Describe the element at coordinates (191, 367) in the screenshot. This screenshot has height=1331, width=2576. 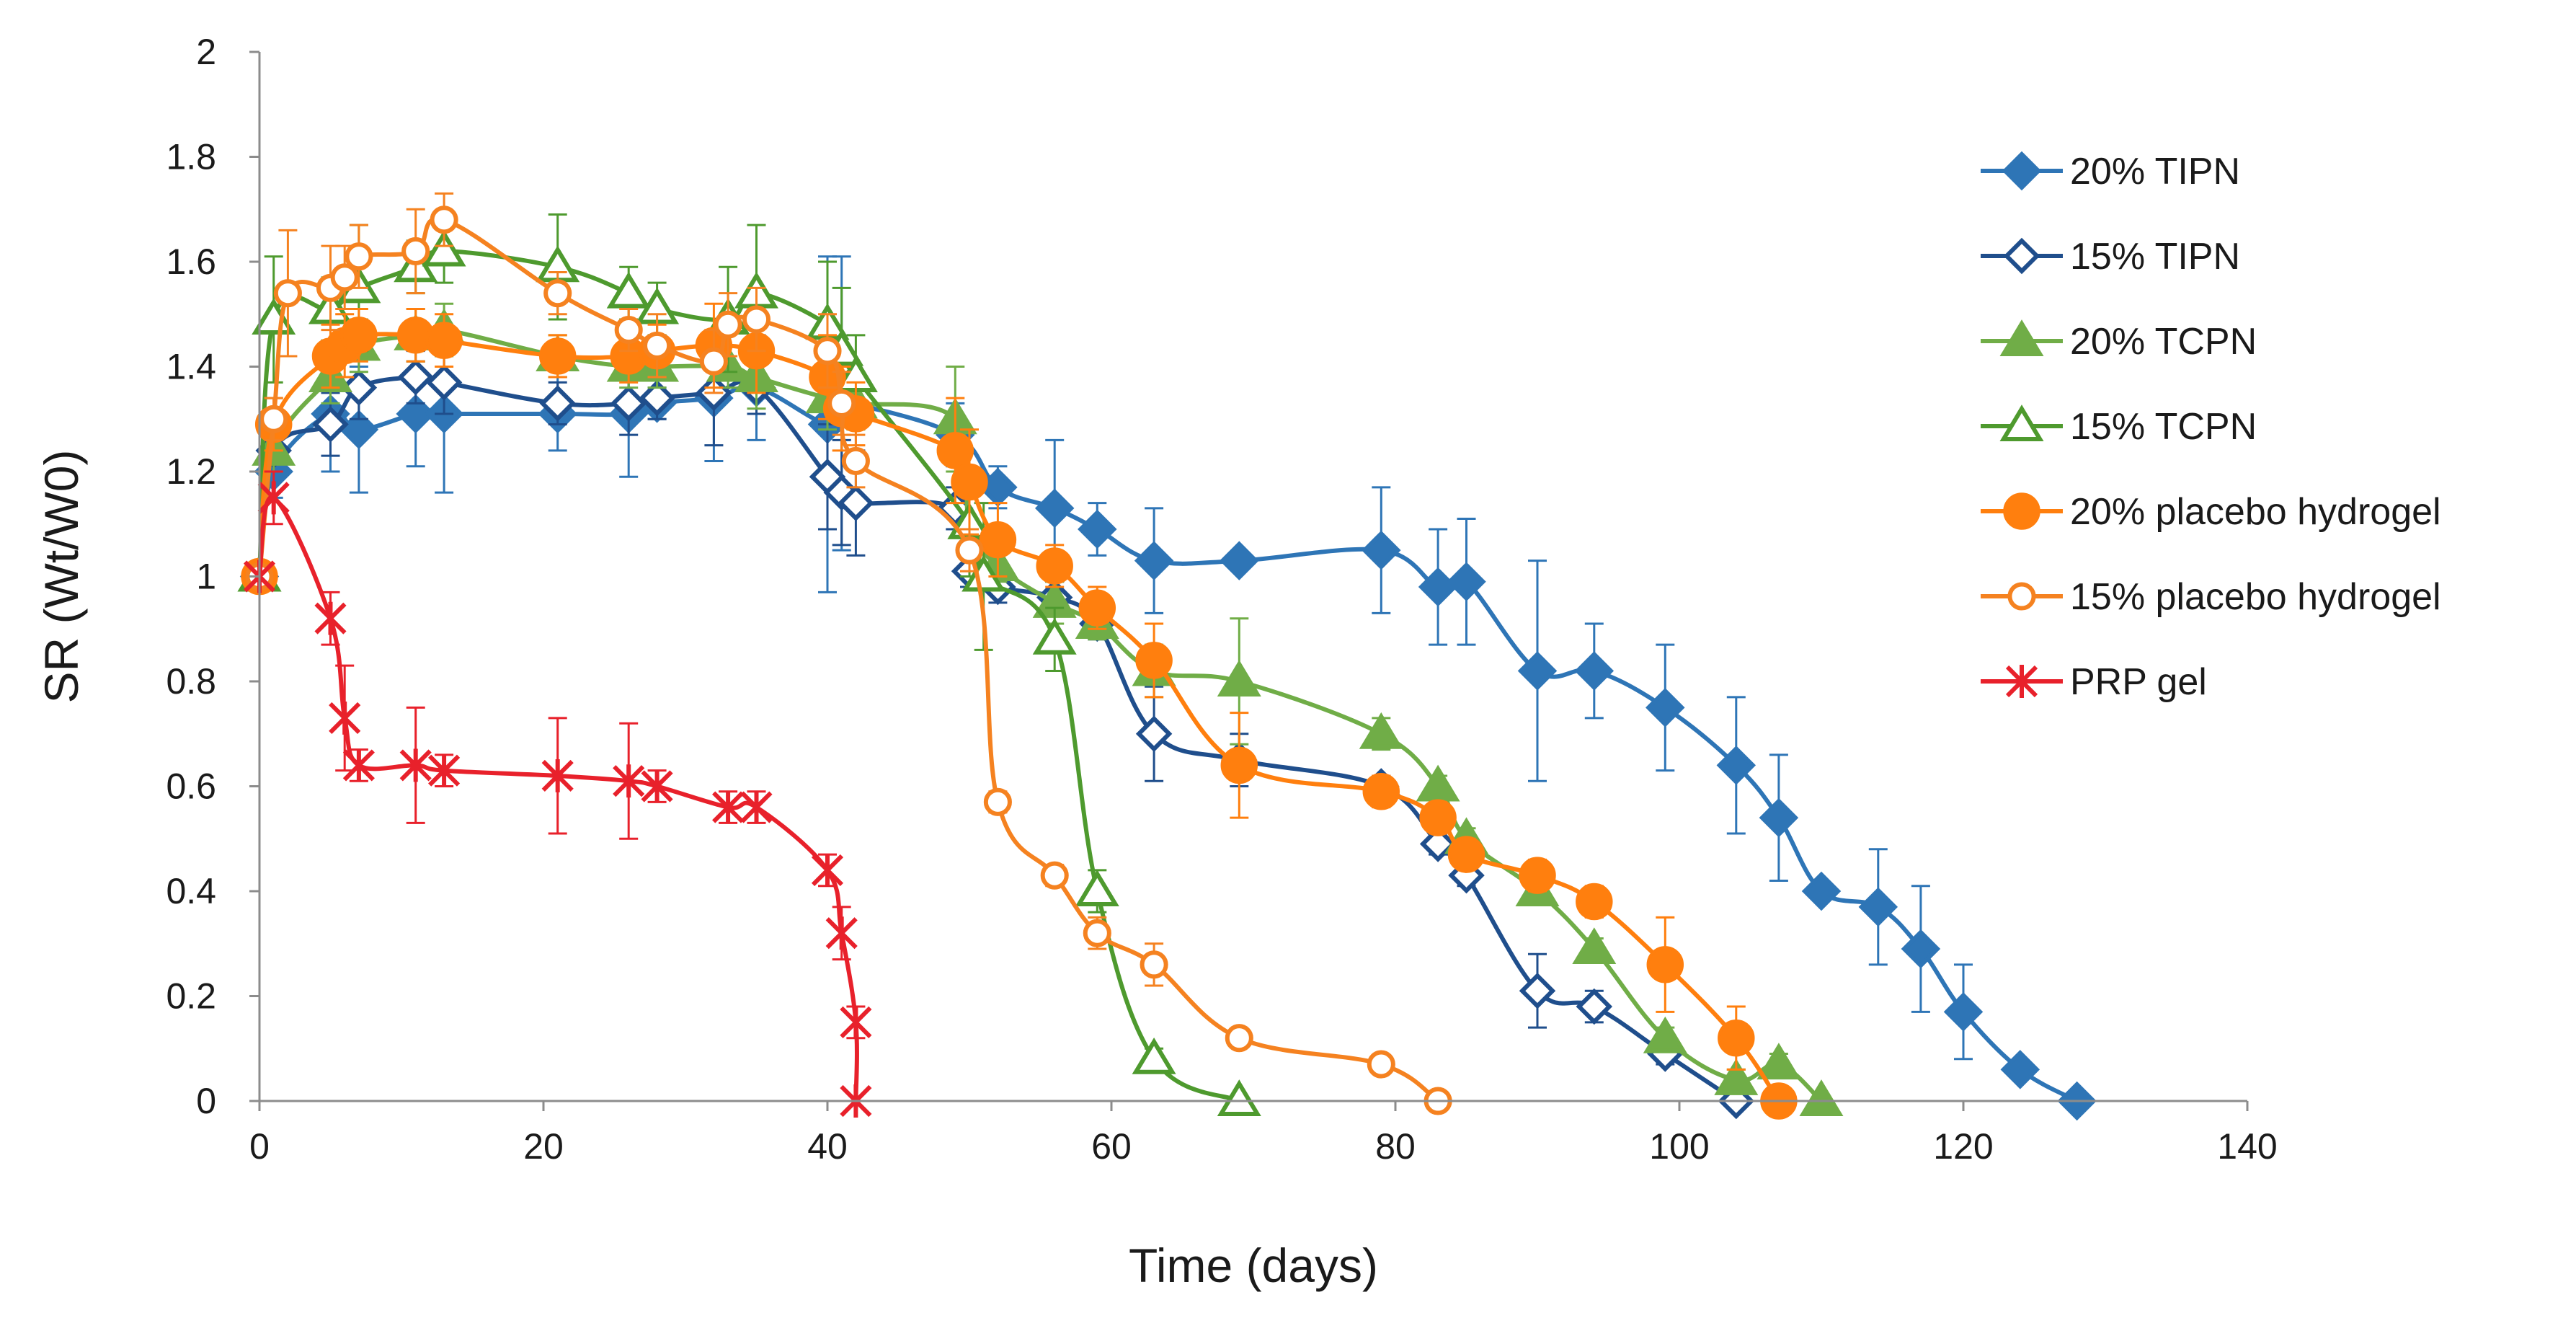
I see `y-tick-label: 1.4` at that location.